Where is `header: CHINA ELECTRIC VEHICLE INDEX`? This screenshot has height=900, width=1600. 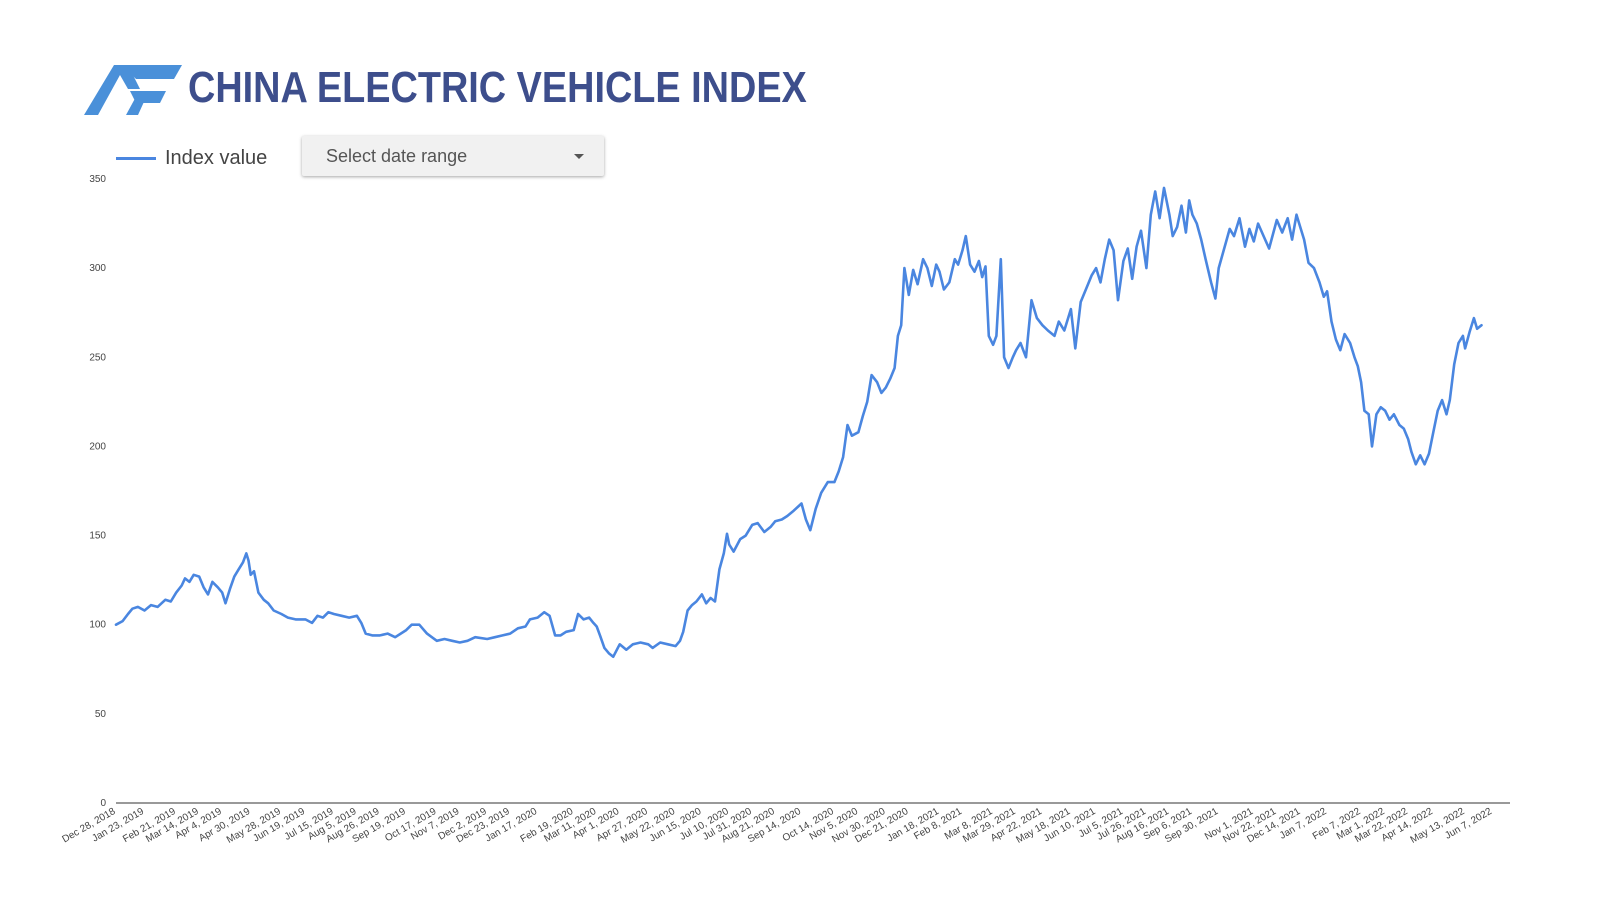 header: CHINA ELECTRIC VEHICLE INDEX is located at coordinates (496, 88).